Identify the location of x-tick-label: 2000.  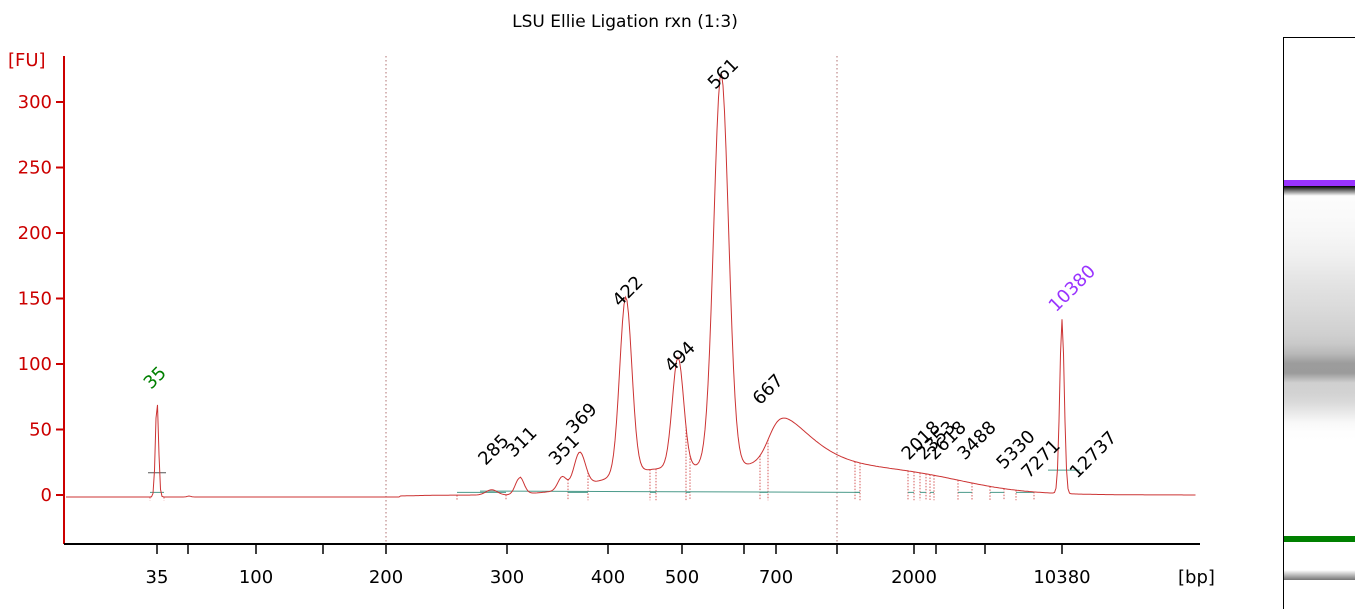
(914, 577).